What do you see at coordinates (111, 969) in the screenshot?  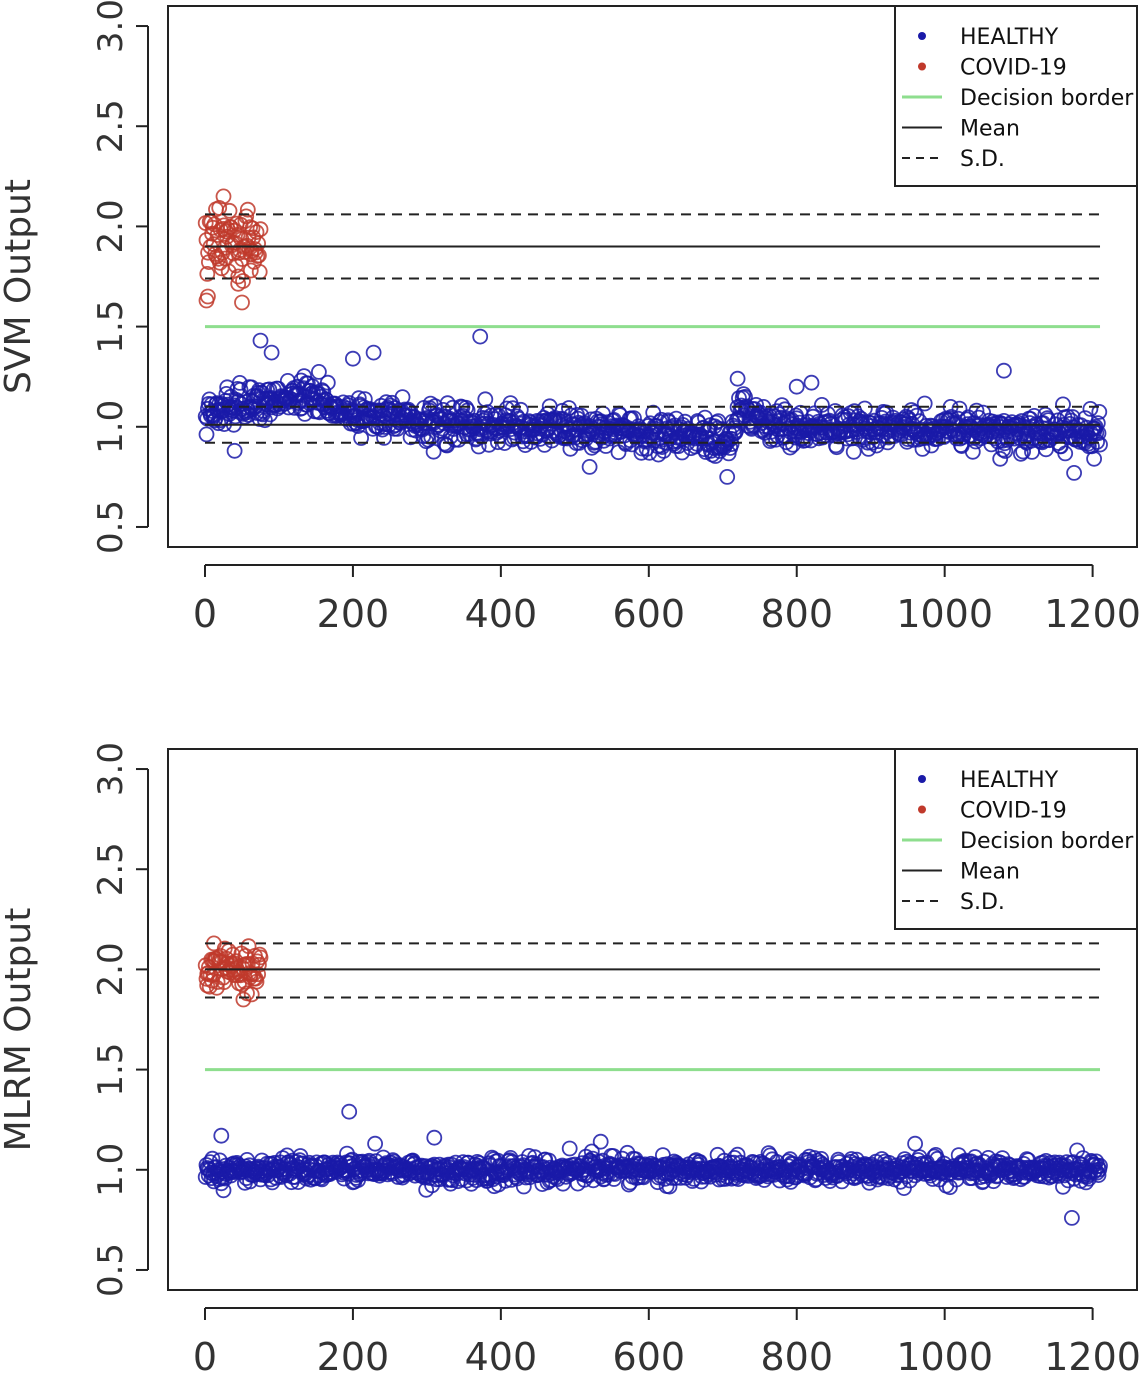 I see `y-tick-label: 2.0` at bounding box center [111, 969].